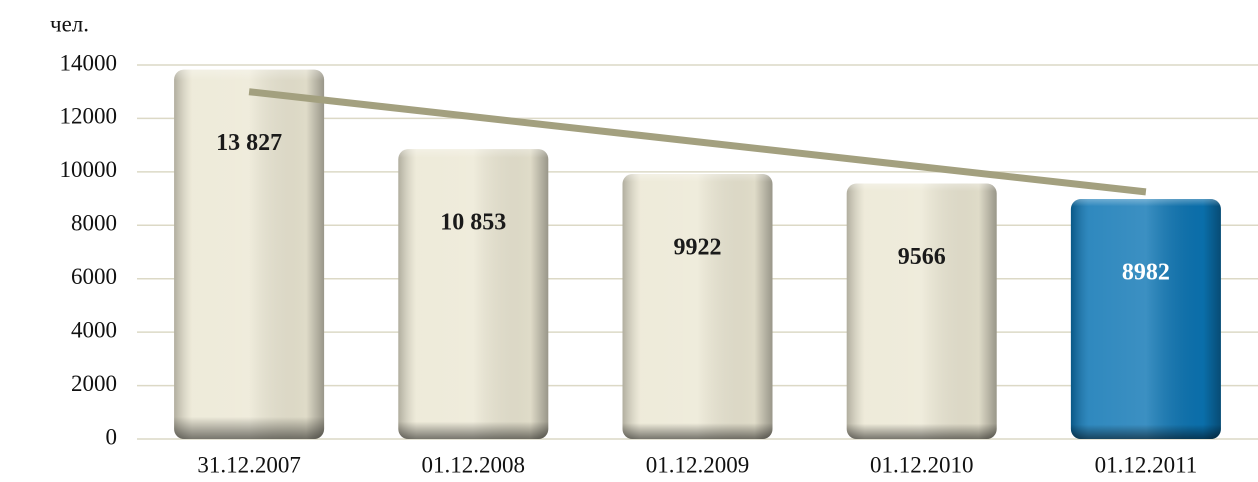  Describe the element at coordinates (698, 247) in the screenshot. I see `value-label: 9922` at that location.